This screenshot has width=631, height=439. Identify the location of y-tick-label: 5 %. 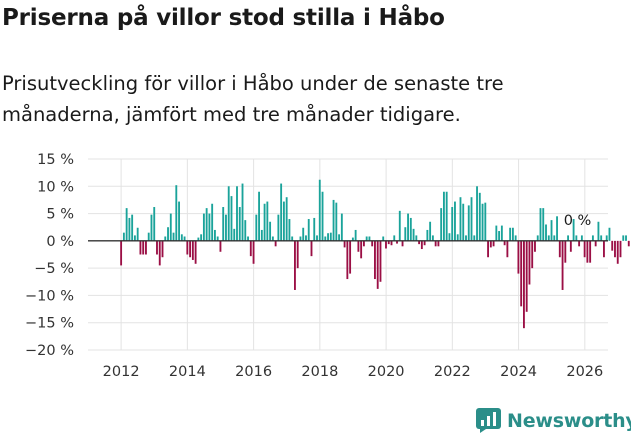
(60, 215).